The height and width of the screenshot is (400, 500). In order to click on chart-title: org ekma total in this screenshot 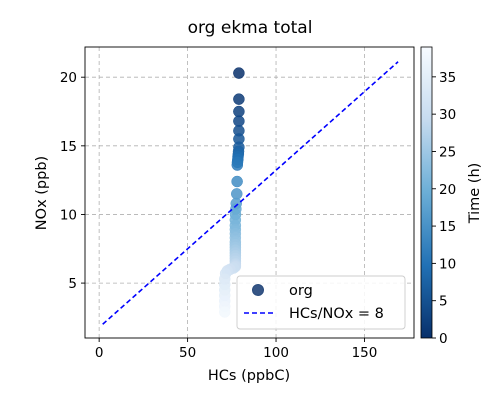, I will do `click(250, 28)`.